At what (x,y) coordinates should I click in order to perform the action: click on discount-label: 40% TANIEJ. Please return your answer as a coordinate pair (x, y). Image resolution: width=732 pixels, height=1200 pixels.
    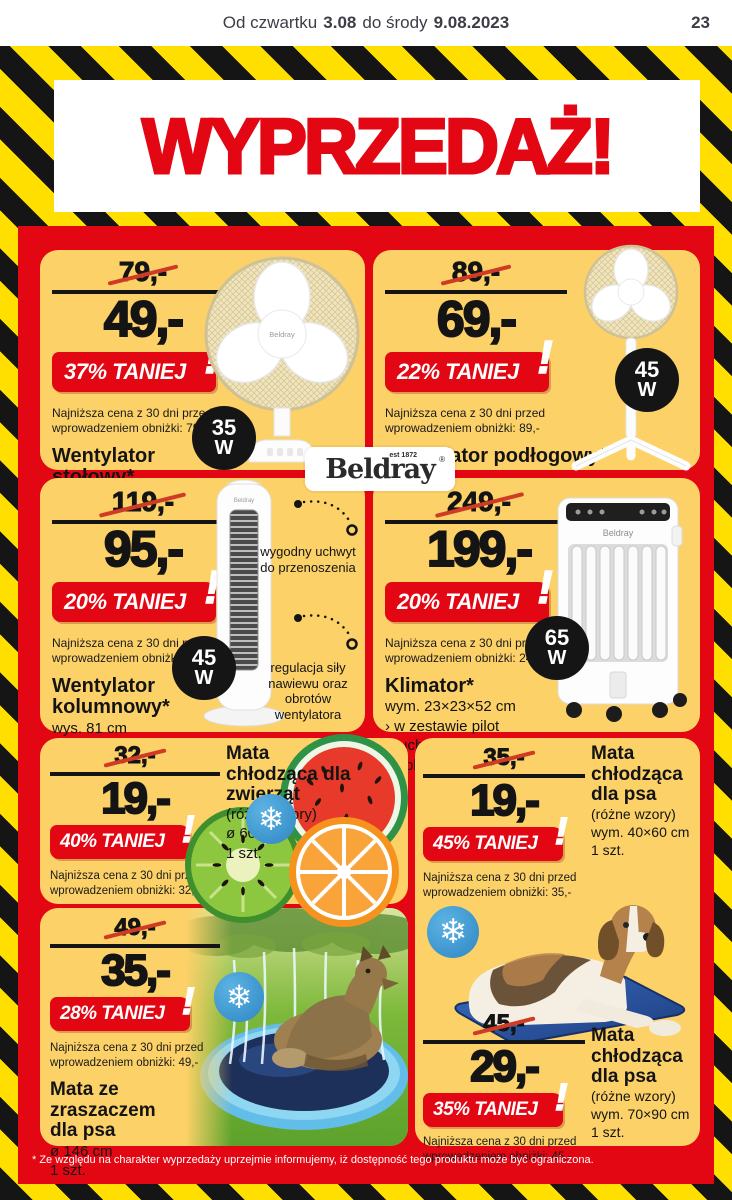
    Looking at the image, I should click on (112, 842).